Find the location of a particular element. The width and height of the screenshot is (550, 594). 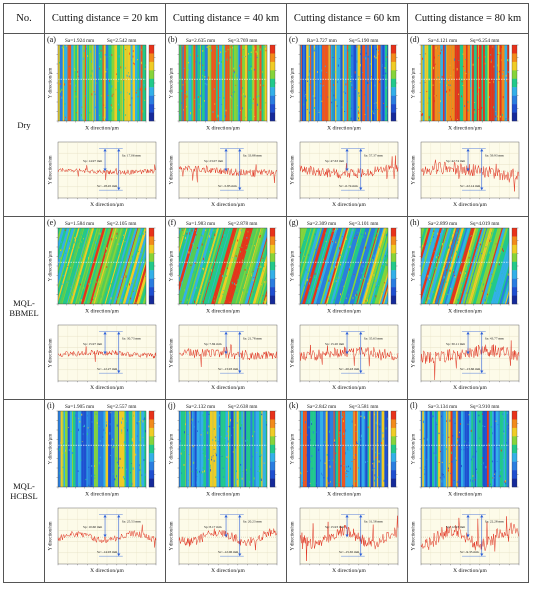

sz-label: Sz: 57.37 mm is located at coordinates (373, 156).